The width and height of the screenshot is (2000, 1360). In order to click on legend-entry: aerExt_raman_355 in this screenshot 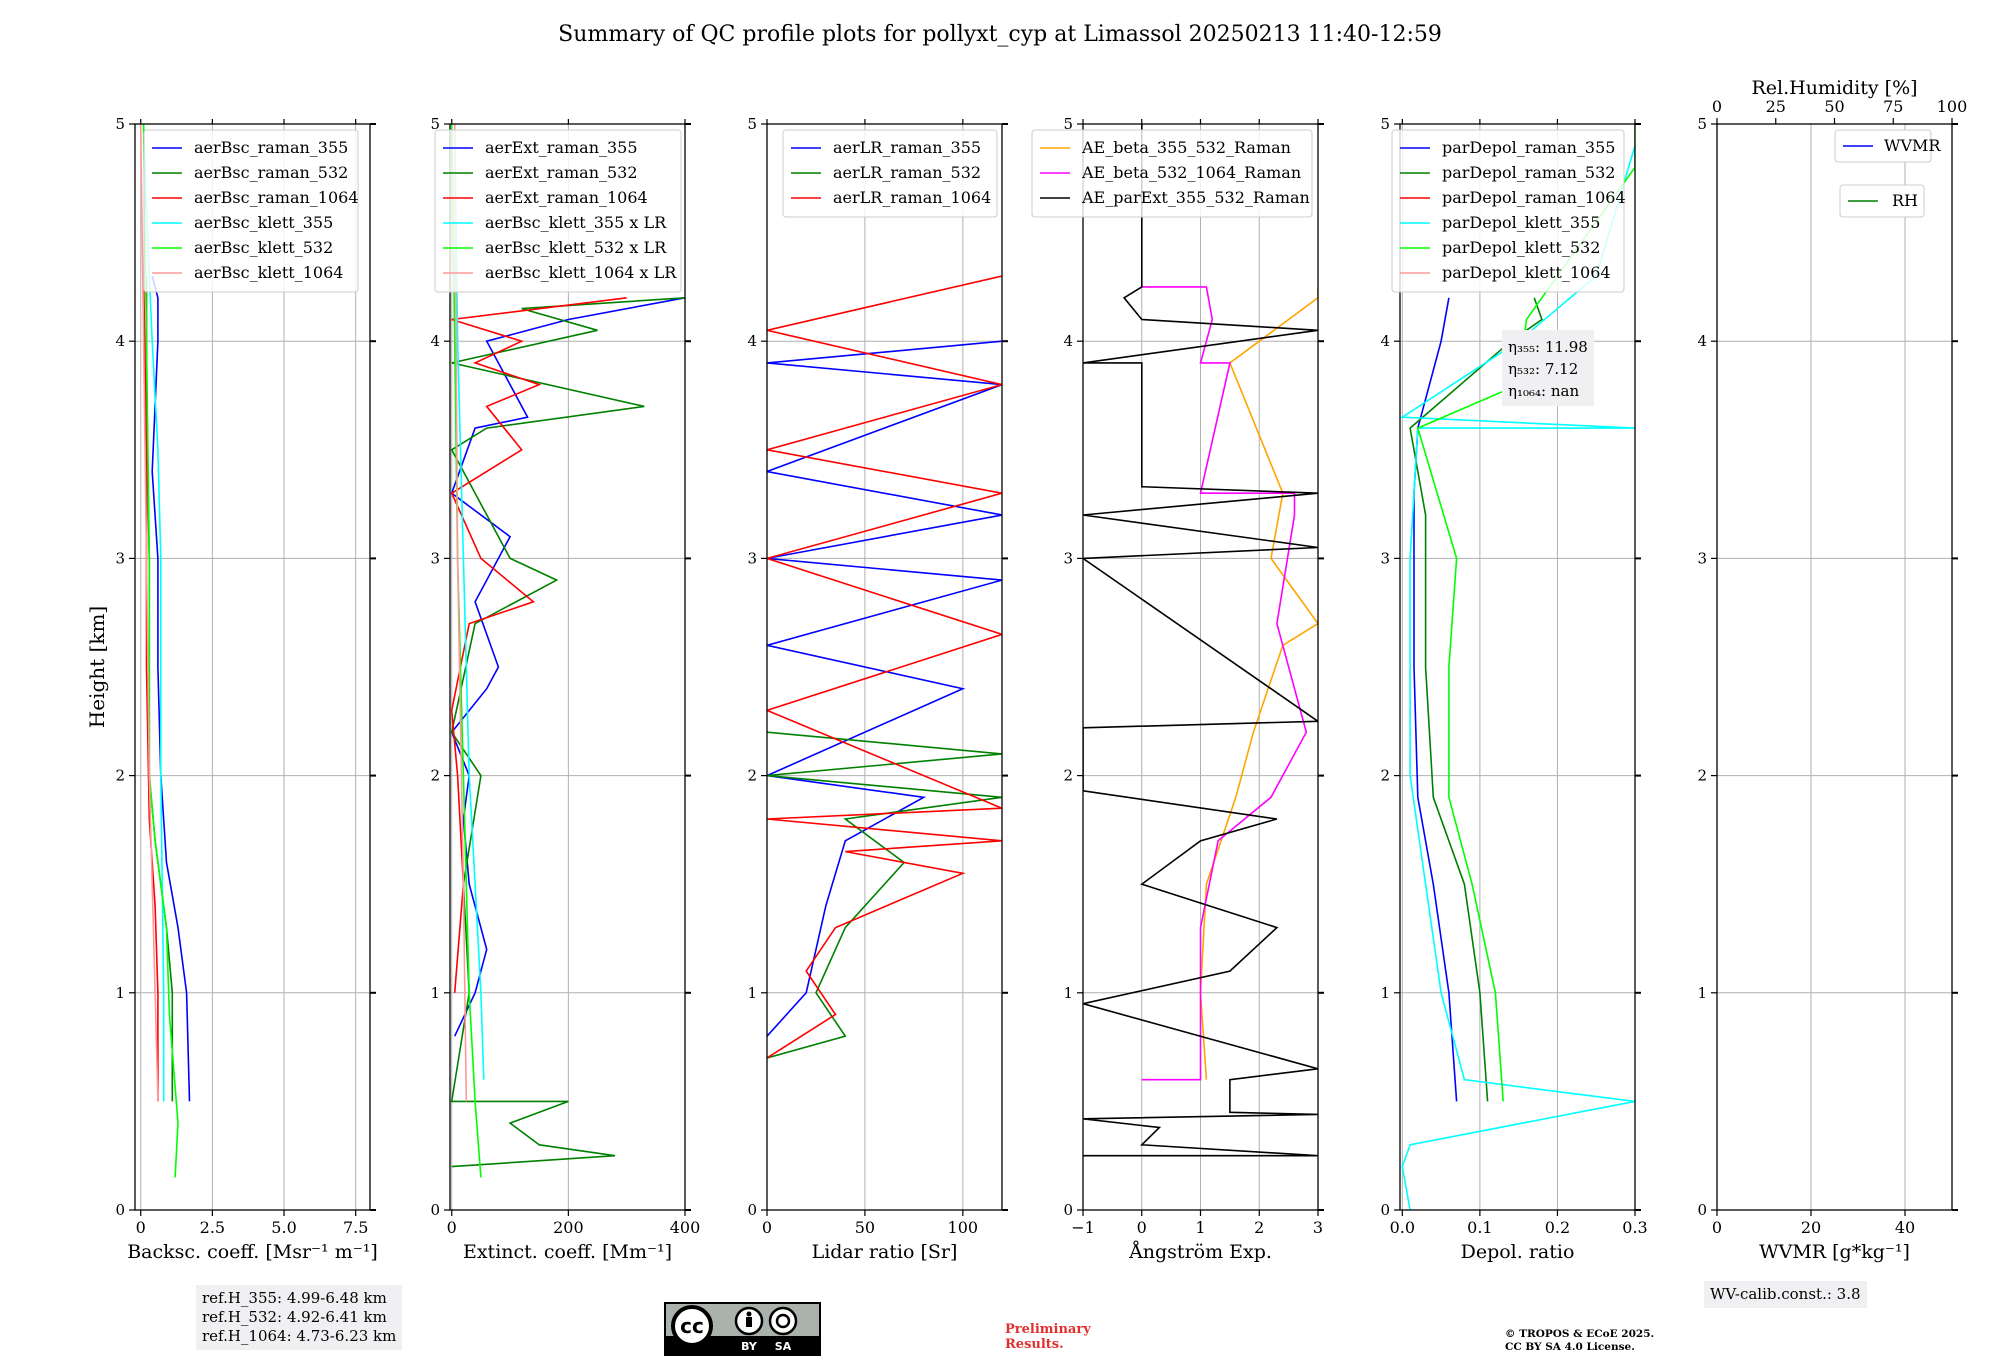, I will do `click(561, 147)`.